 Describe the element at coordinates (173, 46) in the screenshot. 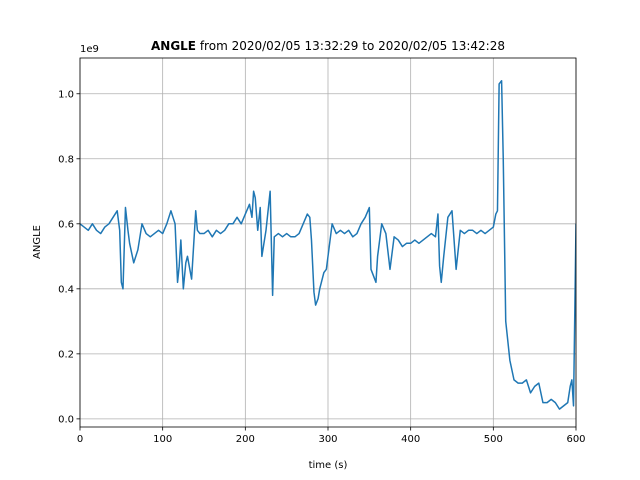

I see `chart-title-bold: ANGLE` at that location.